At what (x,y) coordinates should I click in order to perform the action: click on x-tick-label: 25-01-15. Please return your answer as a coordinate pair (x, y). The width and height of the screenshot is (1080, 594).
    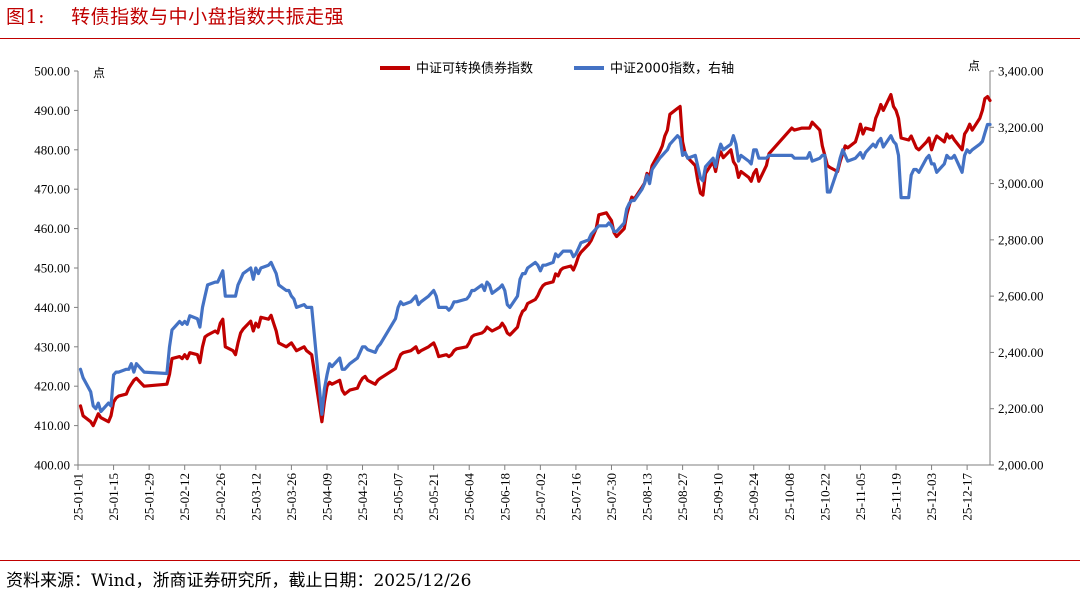
    Looking at the image, I should click on (113, 497).